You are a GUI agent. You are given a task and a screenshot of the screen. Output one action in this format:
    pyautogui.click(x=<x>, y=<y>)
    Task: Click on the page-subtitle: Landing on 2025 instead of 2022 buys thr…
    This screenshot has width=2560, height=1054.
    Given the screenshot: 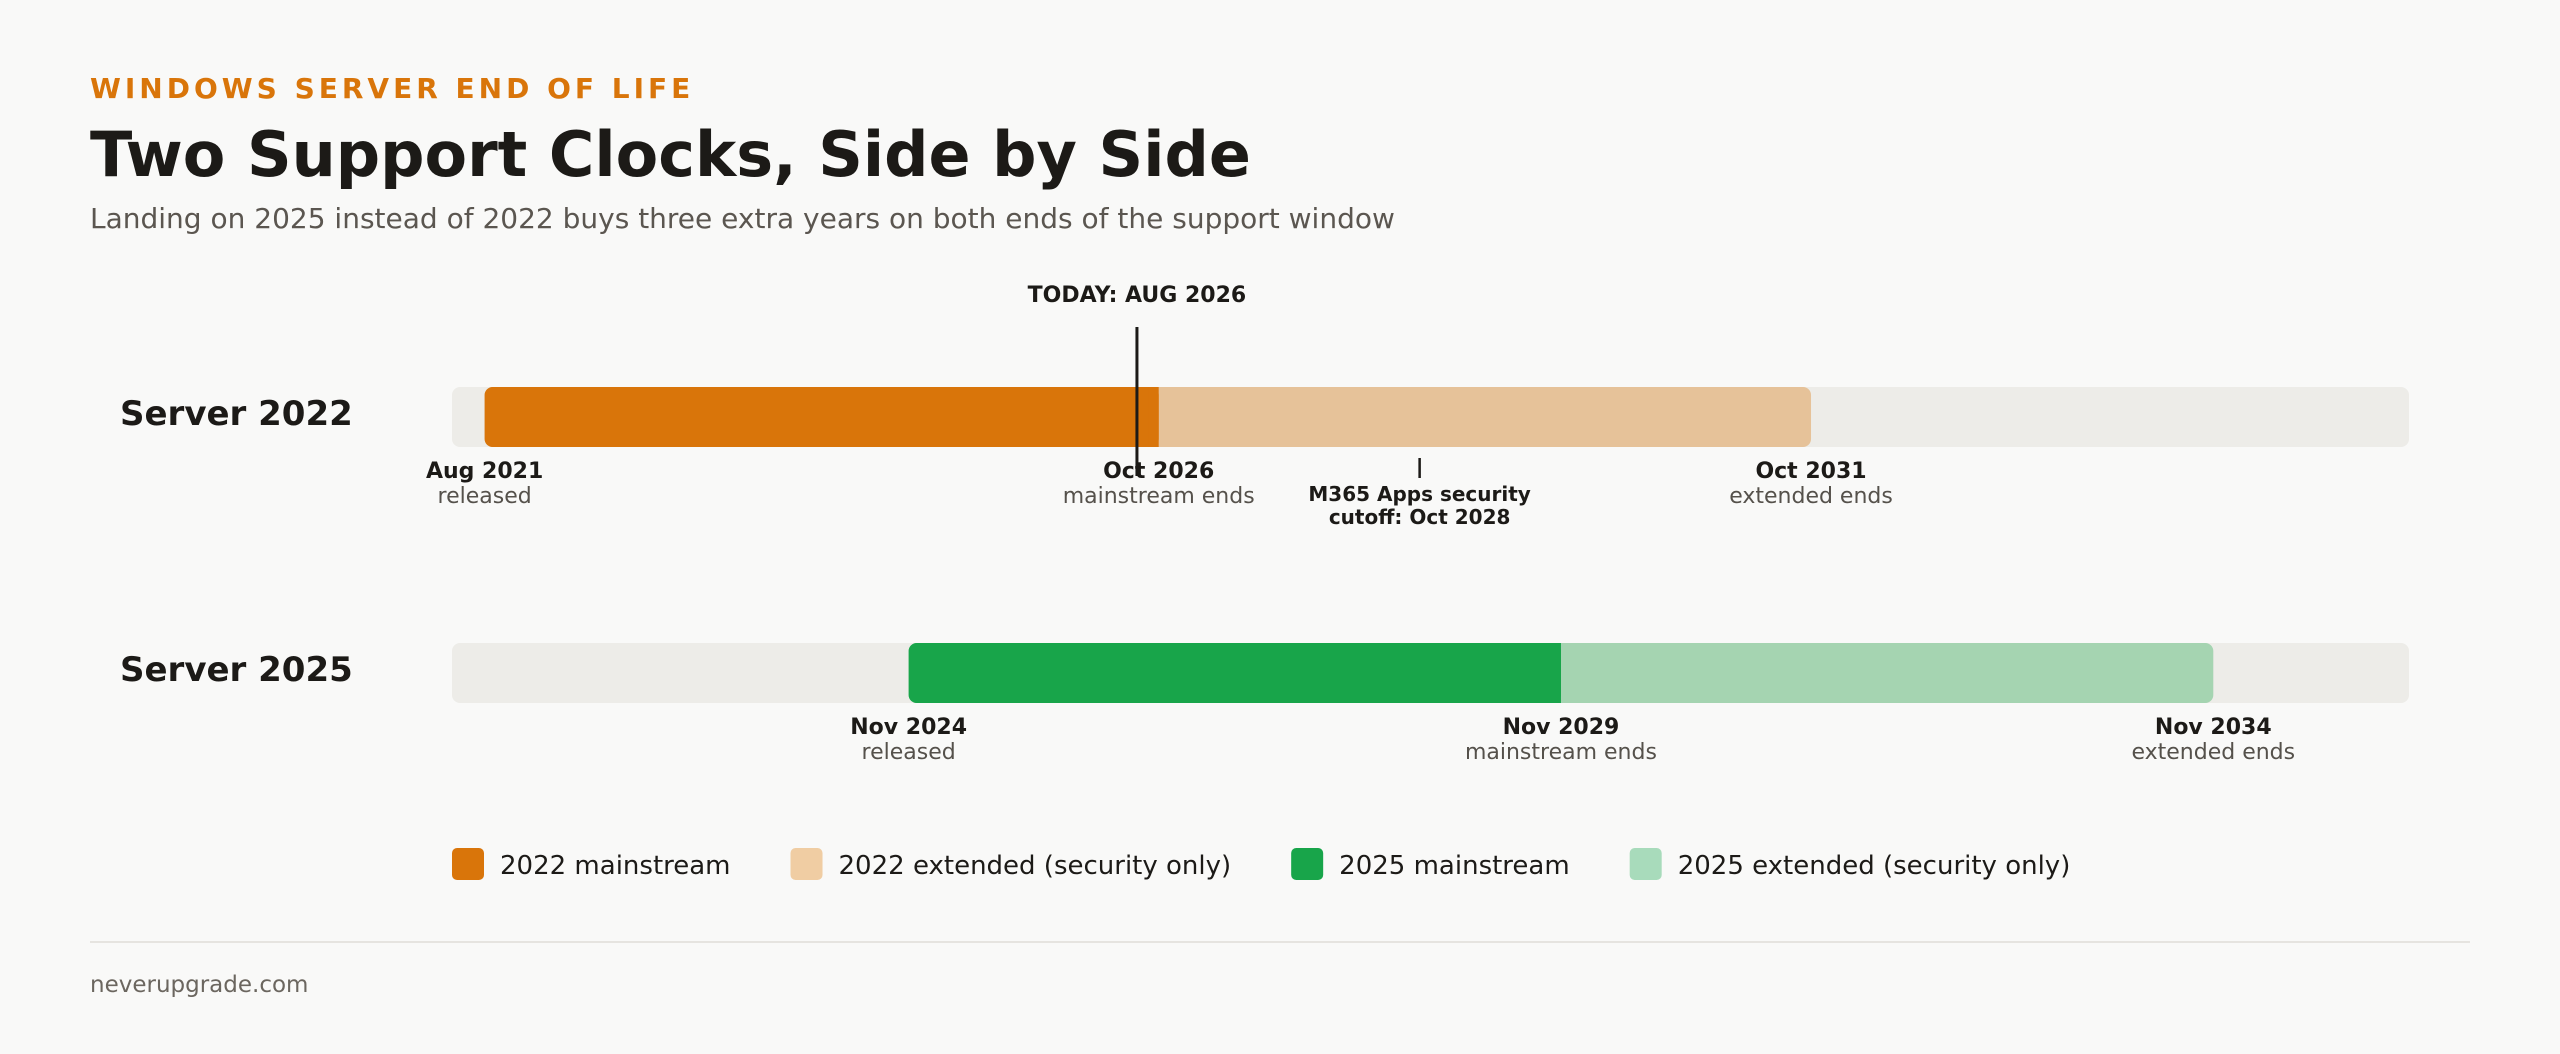 What is the action you would take?
    pyautogui.click(x=742, y=218)
    